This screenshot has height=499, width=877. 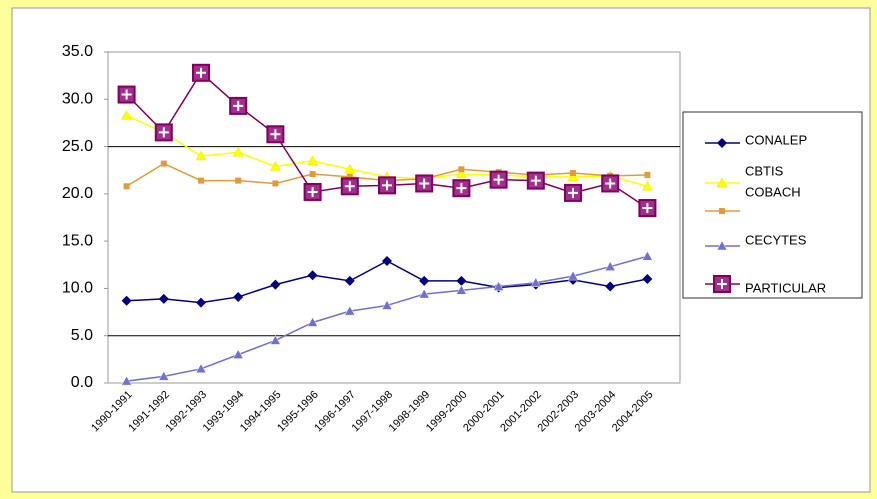 What do you see at coordinates (773, 191) in the screenshot?
I see `legend-label: COBACH` at bounding box center [773, 191].